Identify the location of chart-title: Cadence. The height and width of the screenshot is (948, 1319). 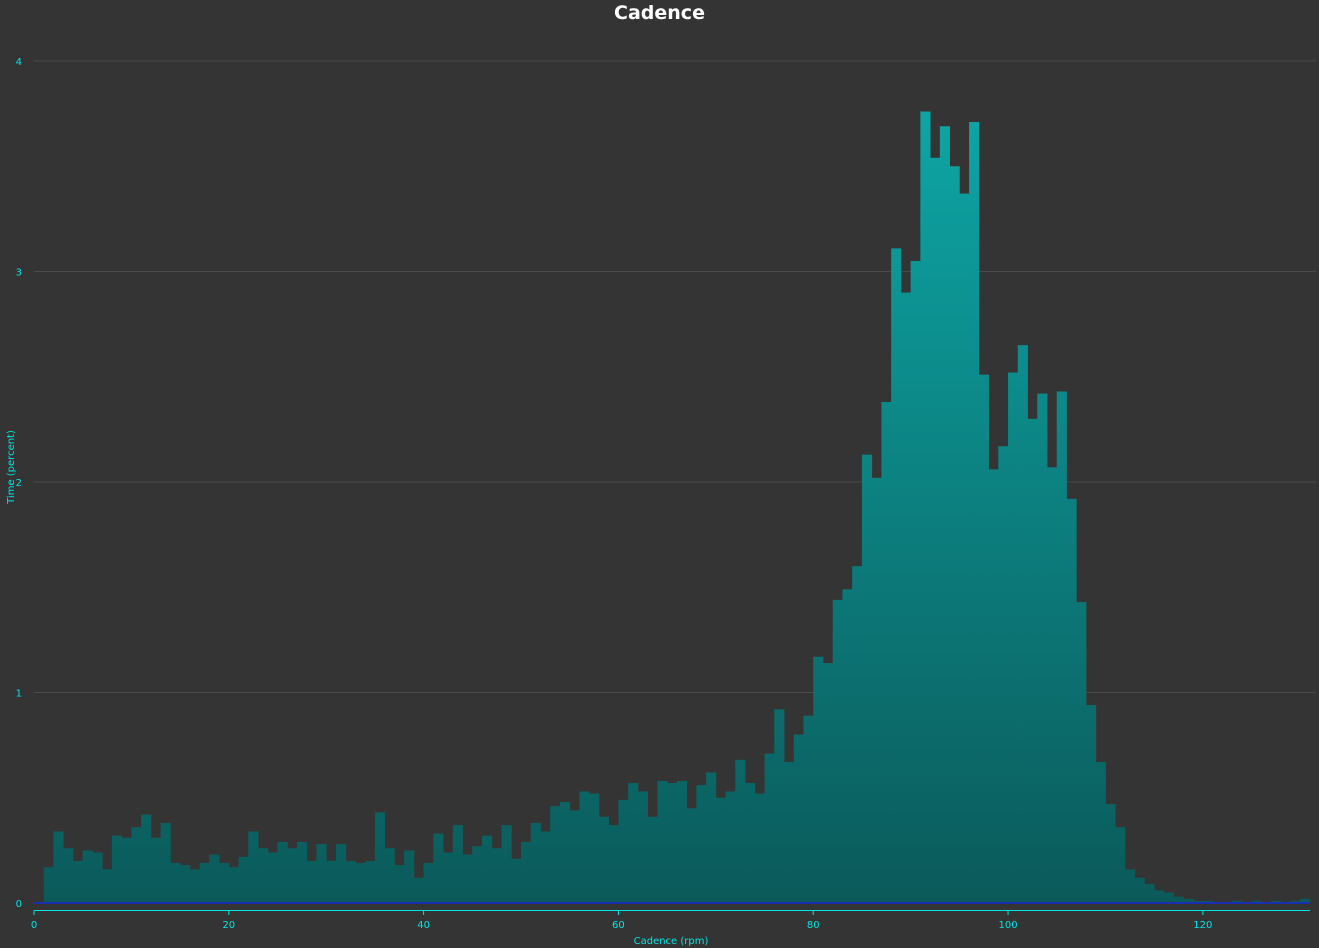
(659, 13).